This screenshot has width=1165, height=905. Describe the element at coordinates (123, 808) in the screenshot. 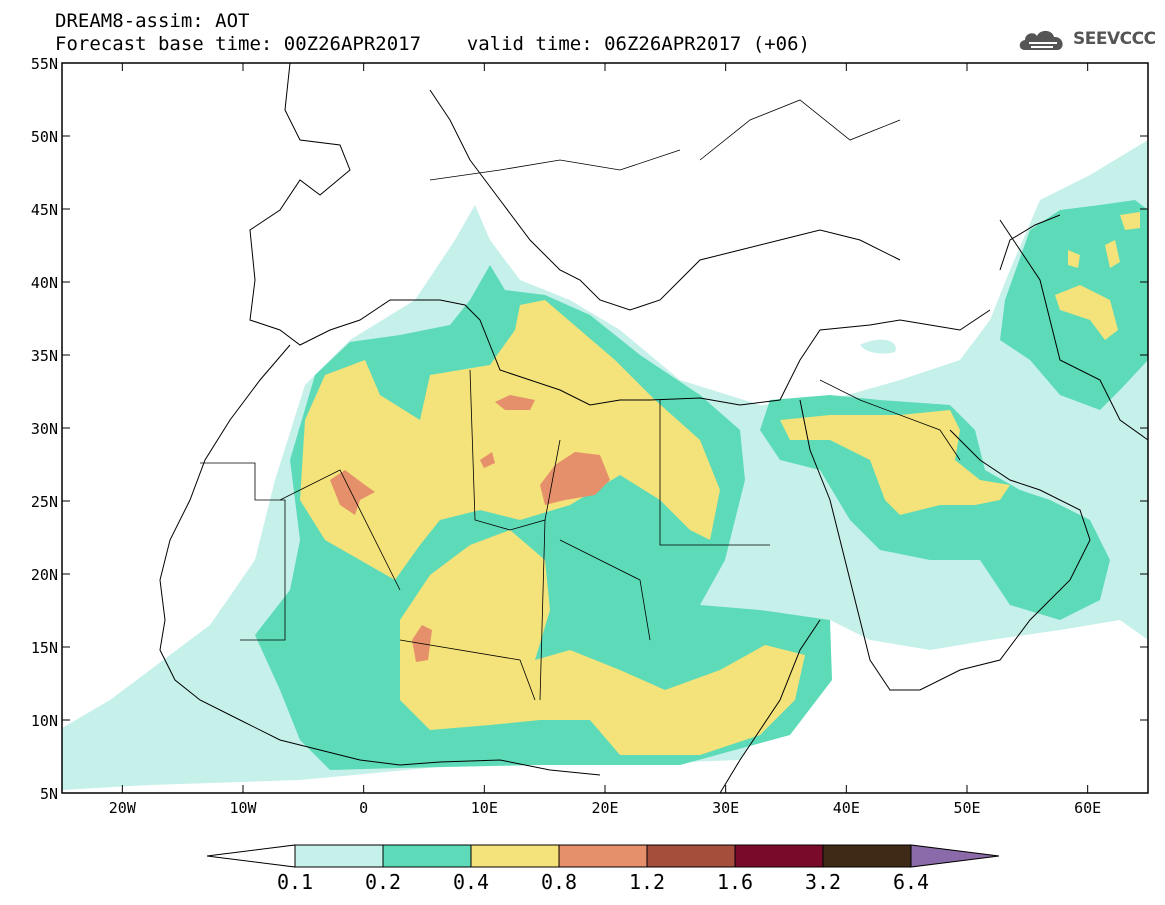

I see `lon-label: 20W` at that location.